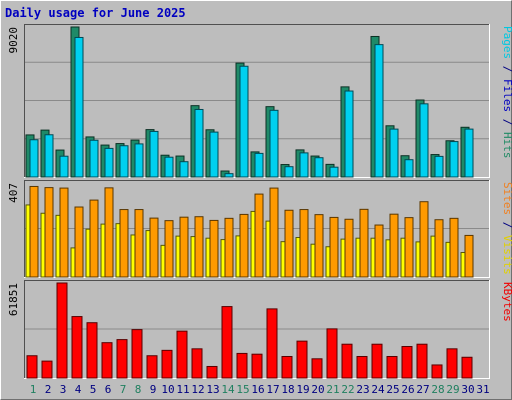 The height and width of the screenshot is (400, 512). I want to click on day-label-11: 11, so click(182, 389).